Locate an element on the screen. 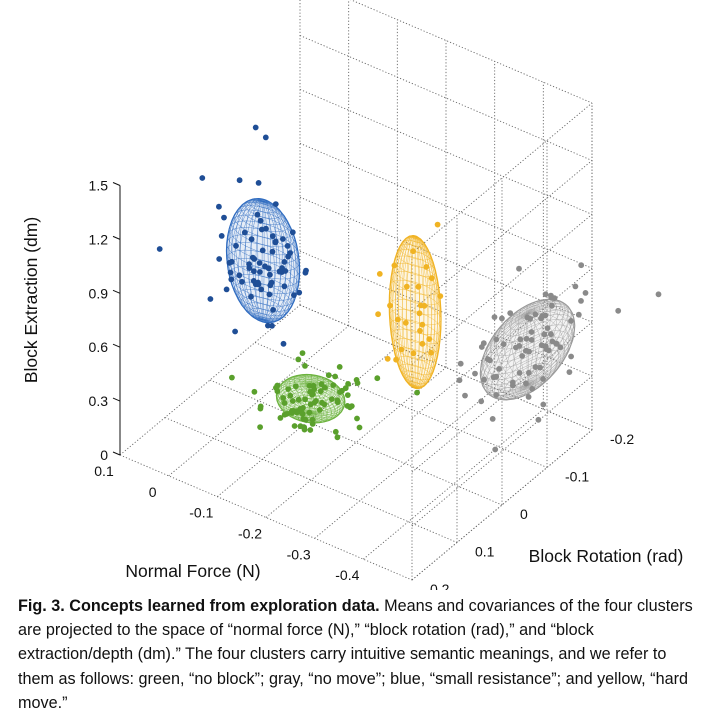  z-tick-mark is located at coordinates (116, 345).